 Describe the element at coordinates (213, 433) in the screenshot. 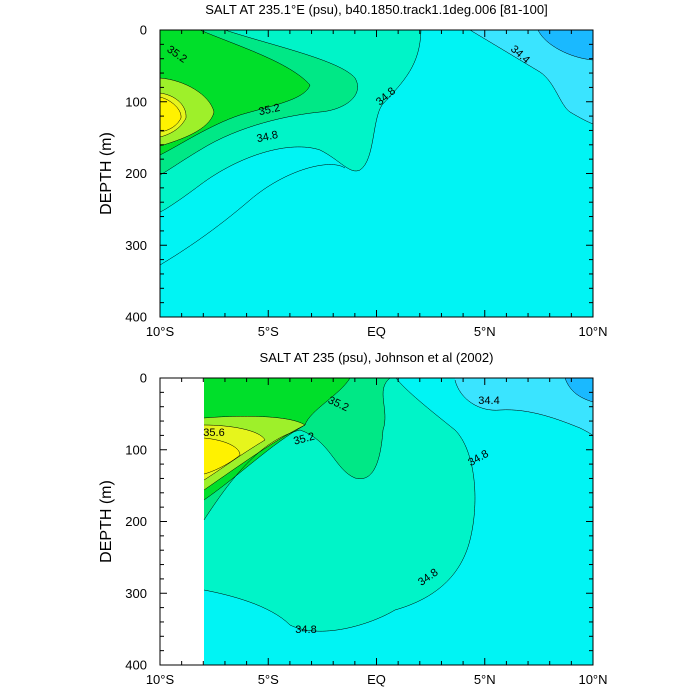

I see `contour-label: 35.6` at that location.